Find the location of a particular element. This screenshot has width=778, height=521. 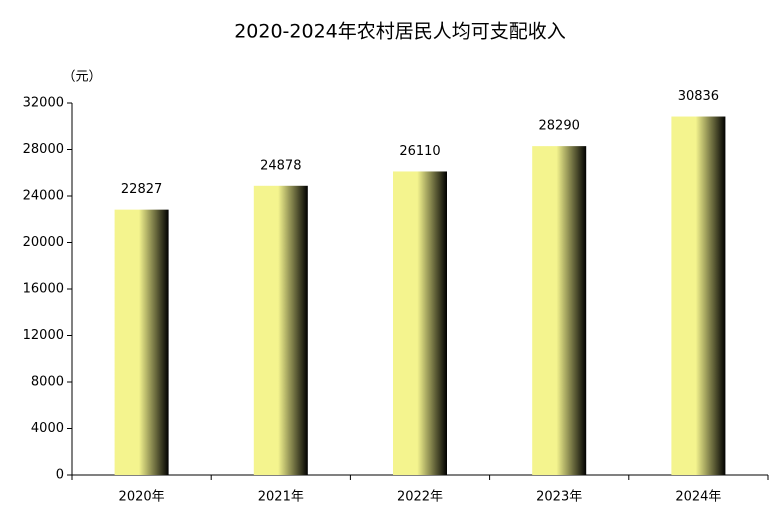

y-tick-label: 32000 is located at coordinates (43, 103).